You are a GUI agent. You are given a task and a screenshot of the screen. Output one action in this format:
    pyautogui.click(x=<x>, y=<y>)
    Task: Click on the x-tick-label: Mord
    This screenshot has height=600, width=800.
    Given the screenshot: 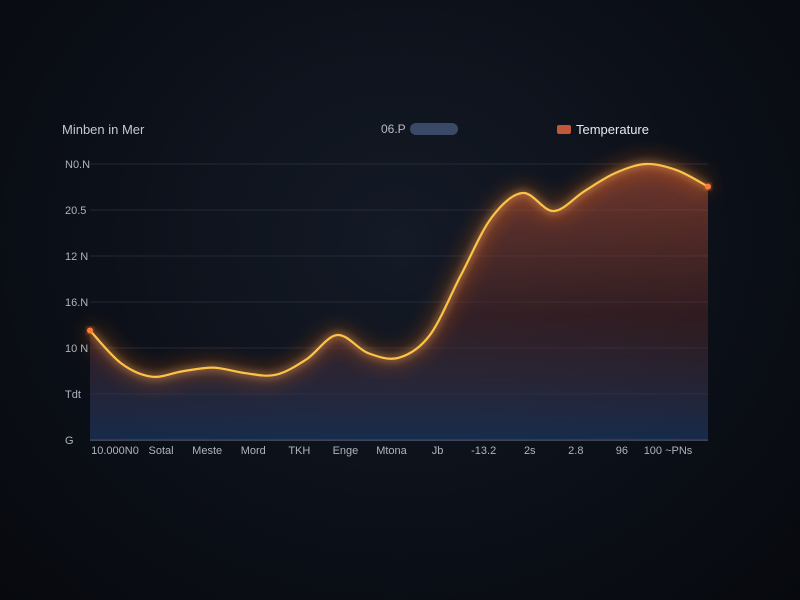 What is the action you would take?
    pyautogui.click(x=253, y=451)
    